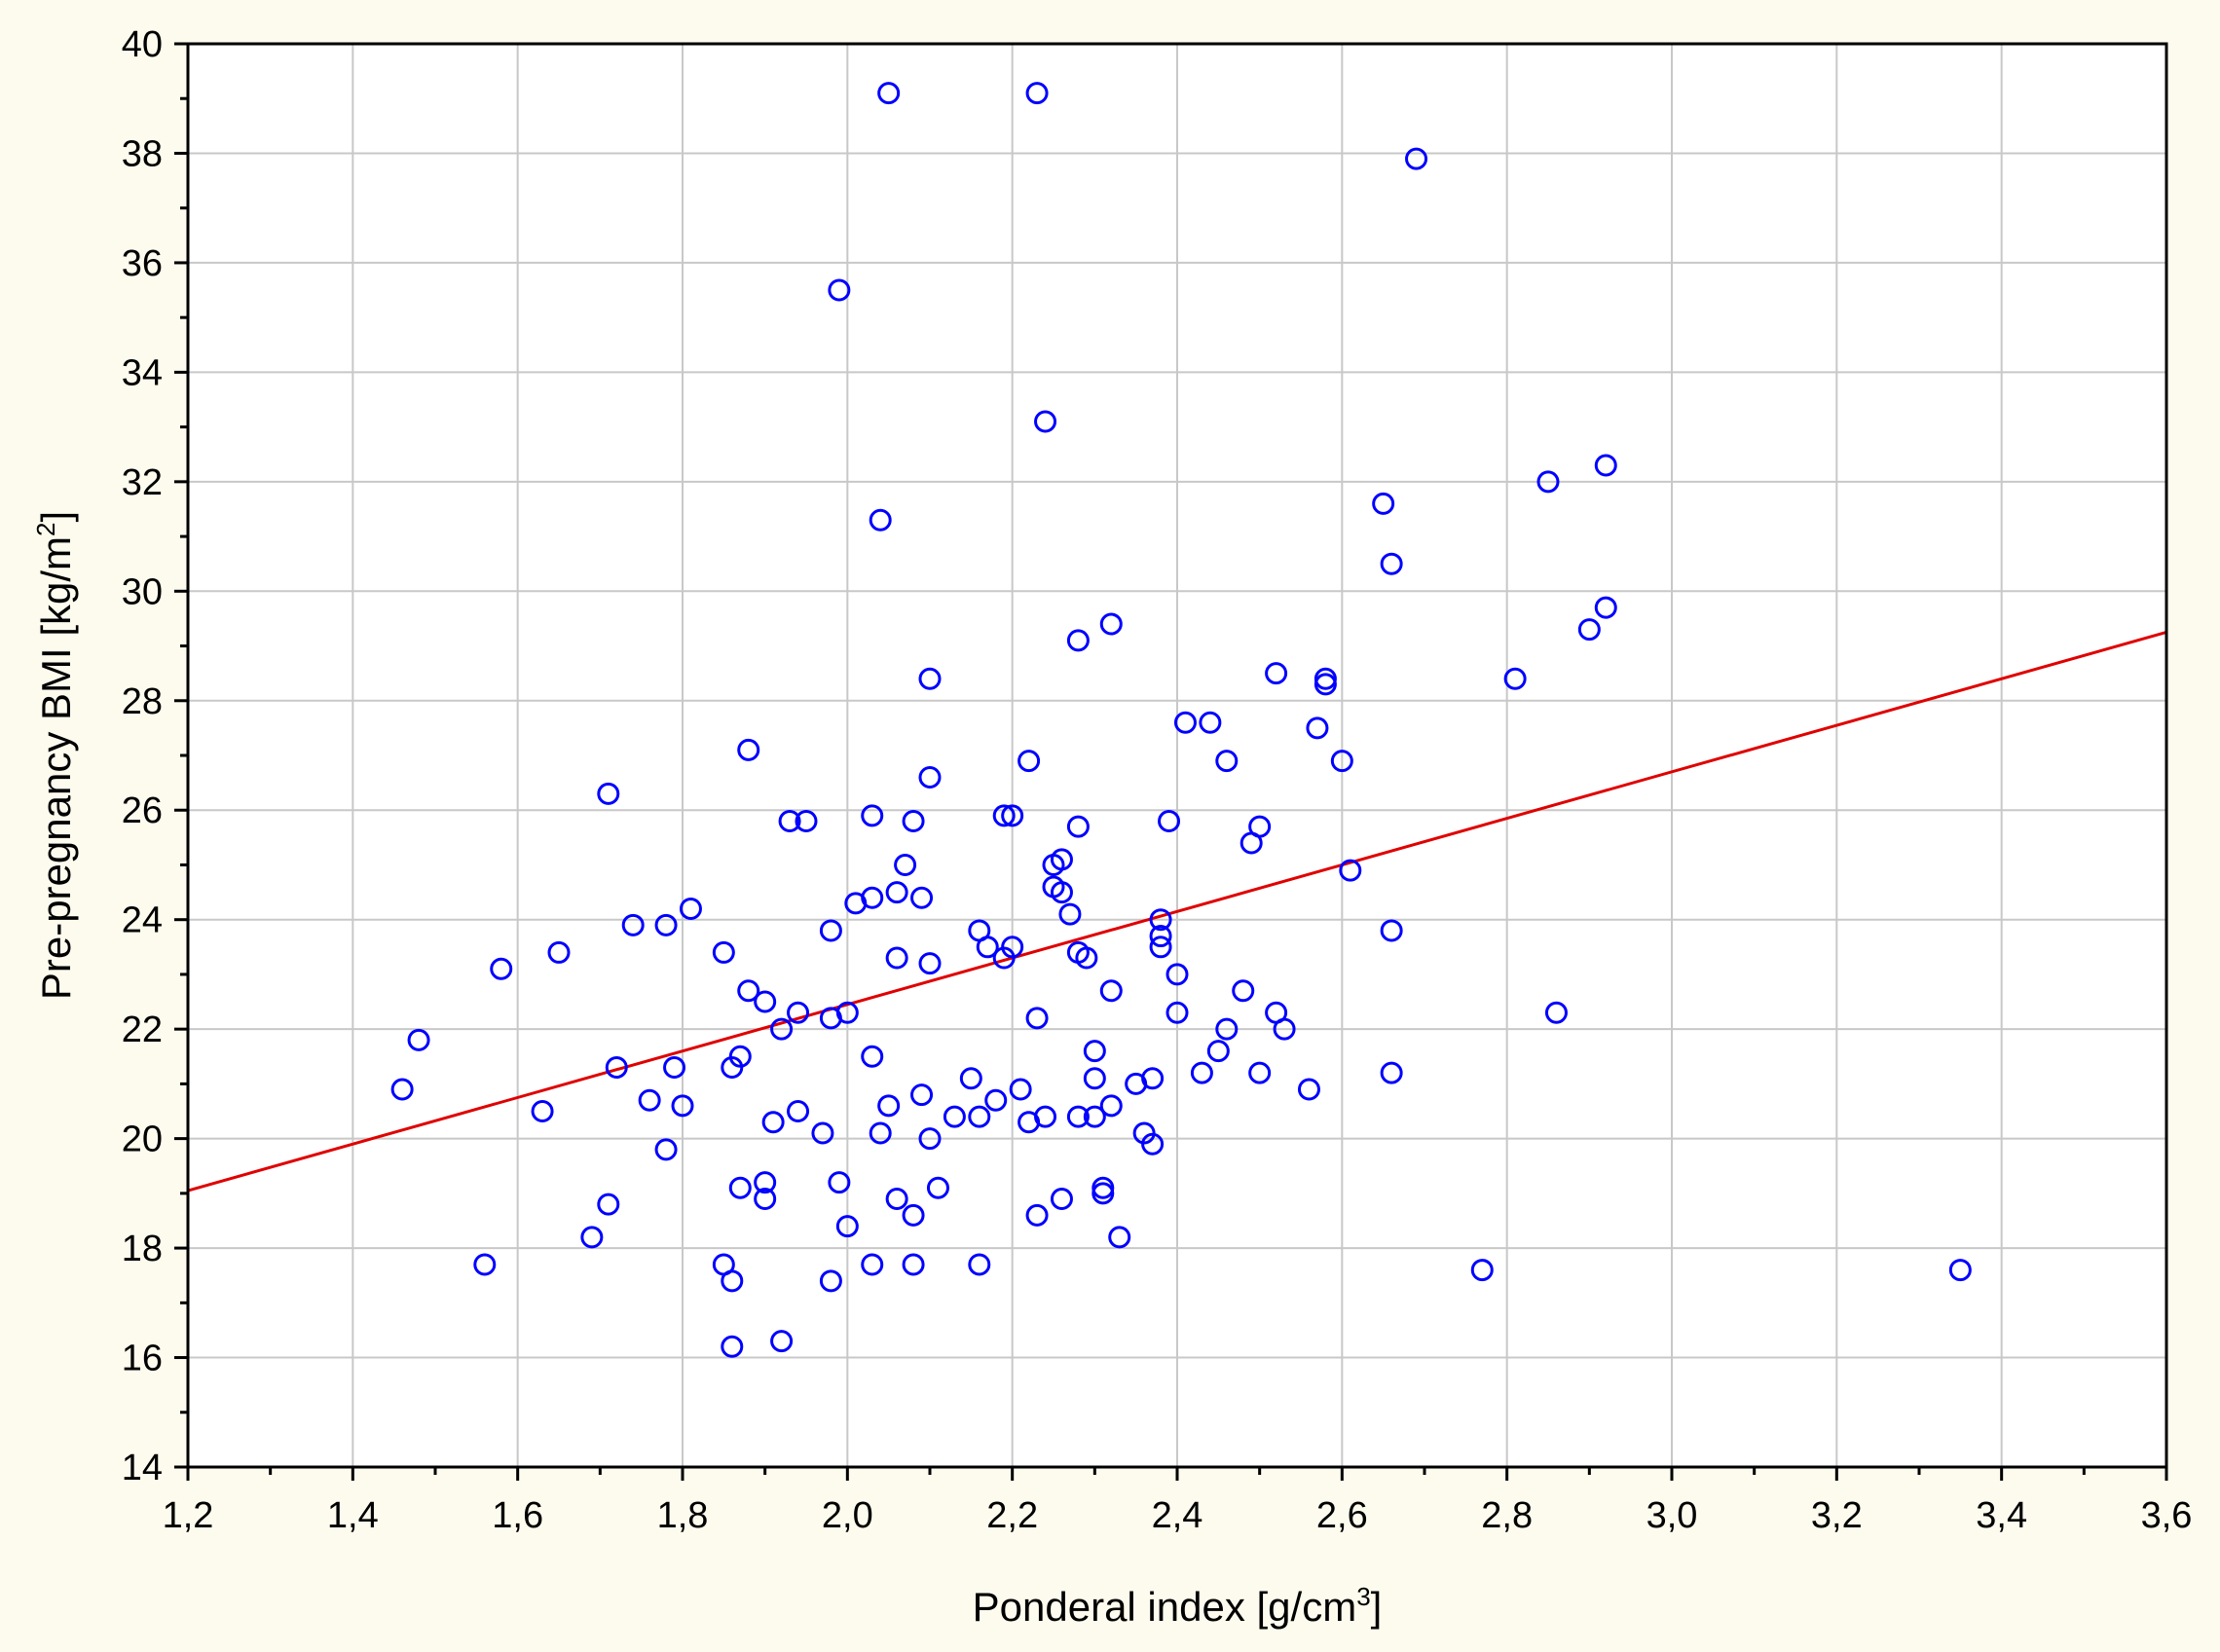 The height and width of the screenshot is (1652, 2220). I want to click on y-tick-labels: 14 16 18 20 22 24 26 28 30 32 34 36 38 40, so click(142, 756).